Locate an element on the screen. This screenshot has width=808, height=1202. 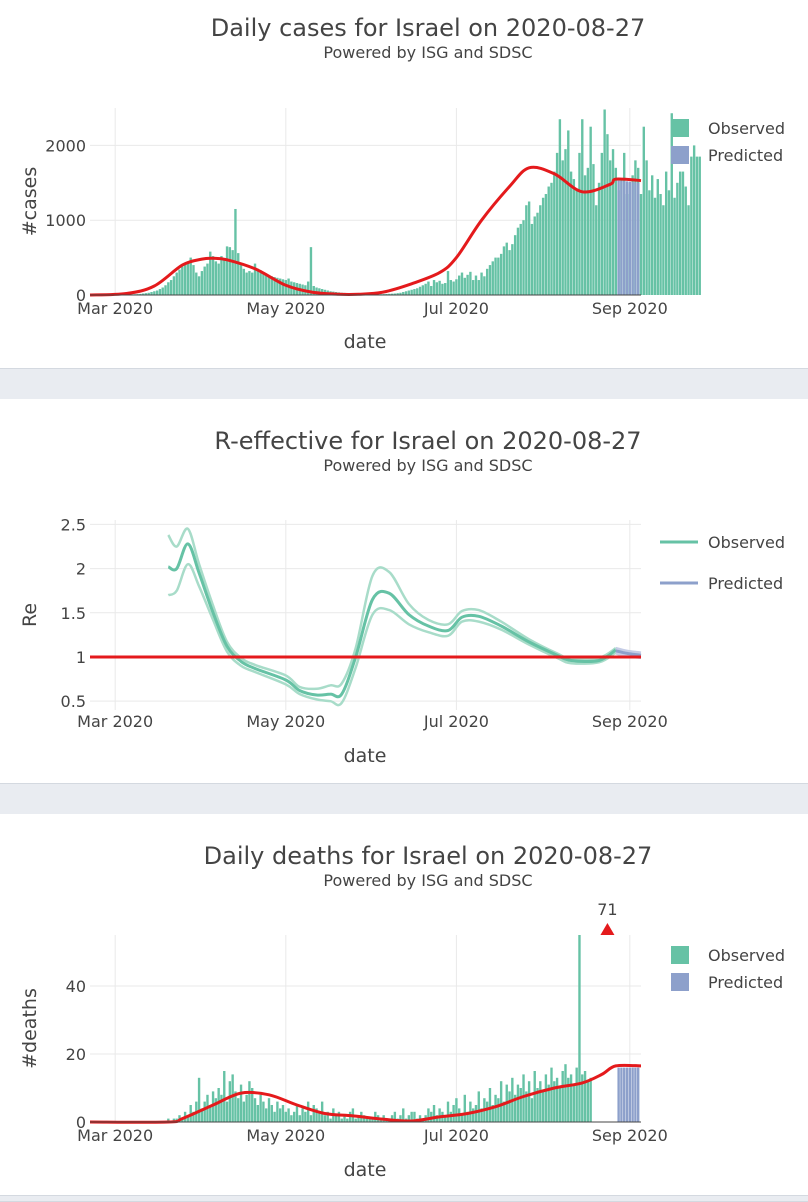
y-tick-label: 2 is located at coordinates (81, 569).